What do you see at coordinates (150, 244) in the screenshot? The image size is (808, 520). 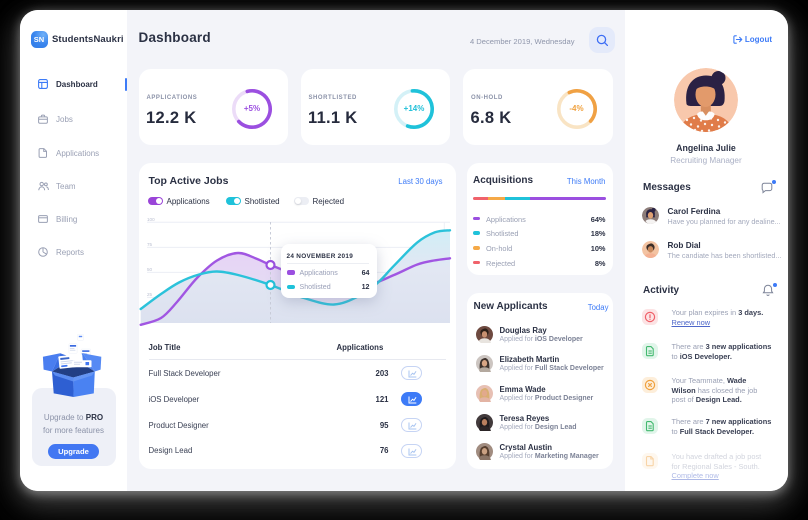 I see `svg-text: 75` at bounding box center [150, 244].